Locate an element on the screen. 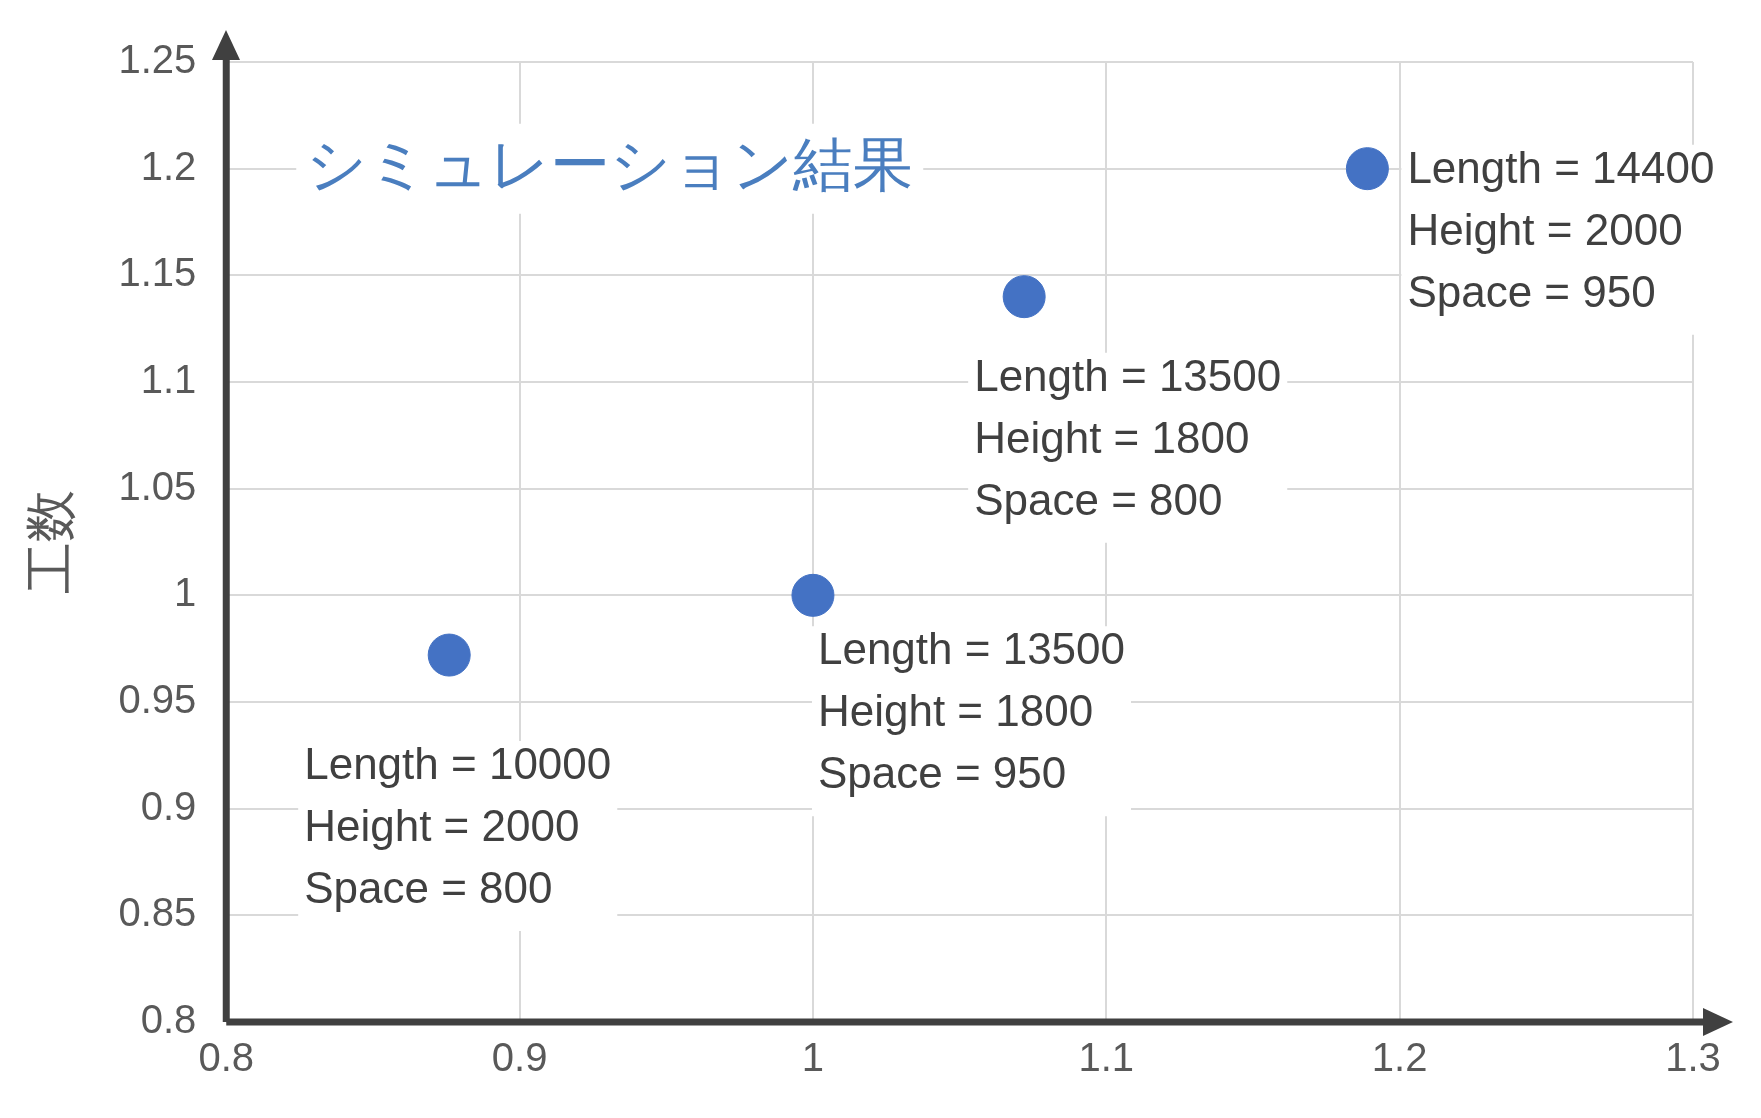 Image resolution: width=1761 pixels, height=1118 pixels. y-tick-label: 0.9 is located at coordinates (168, 805).